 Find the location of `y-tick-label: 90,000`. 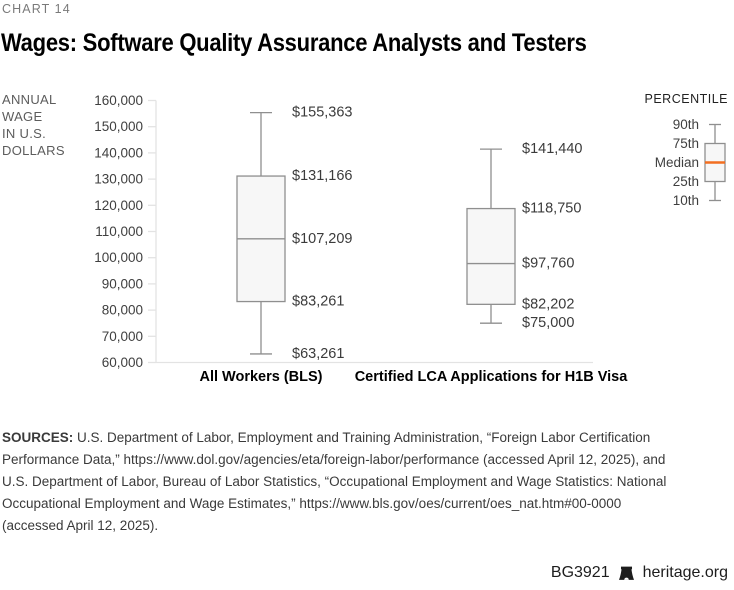

y-tick-label: 90,000 is located at coordinates (122, 283).